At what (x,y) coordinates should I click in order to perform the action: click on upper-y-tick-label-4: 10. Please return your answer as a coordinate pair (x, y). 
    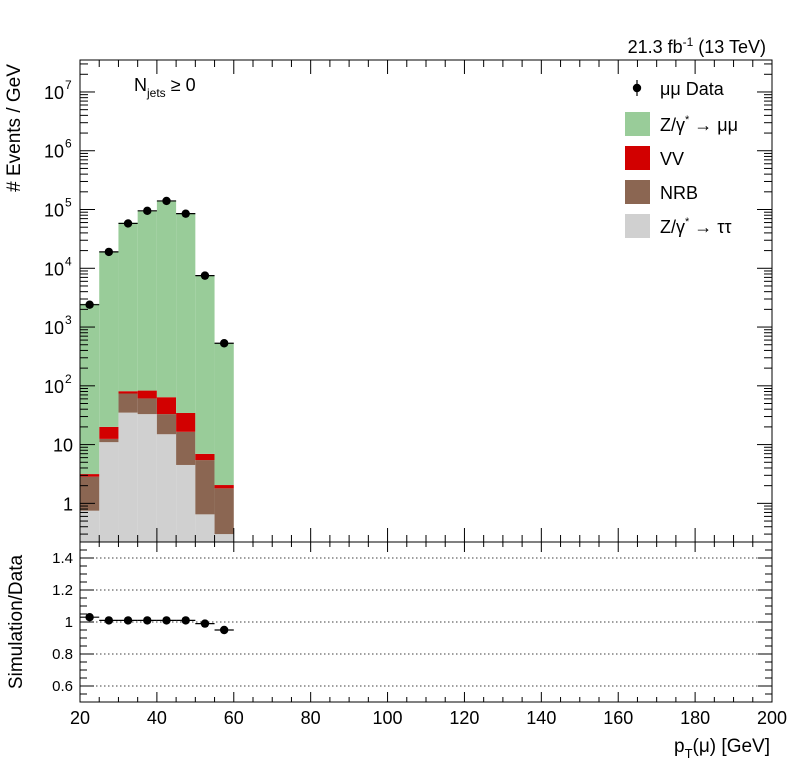
    Looking at the image, I should click on (54, 269).